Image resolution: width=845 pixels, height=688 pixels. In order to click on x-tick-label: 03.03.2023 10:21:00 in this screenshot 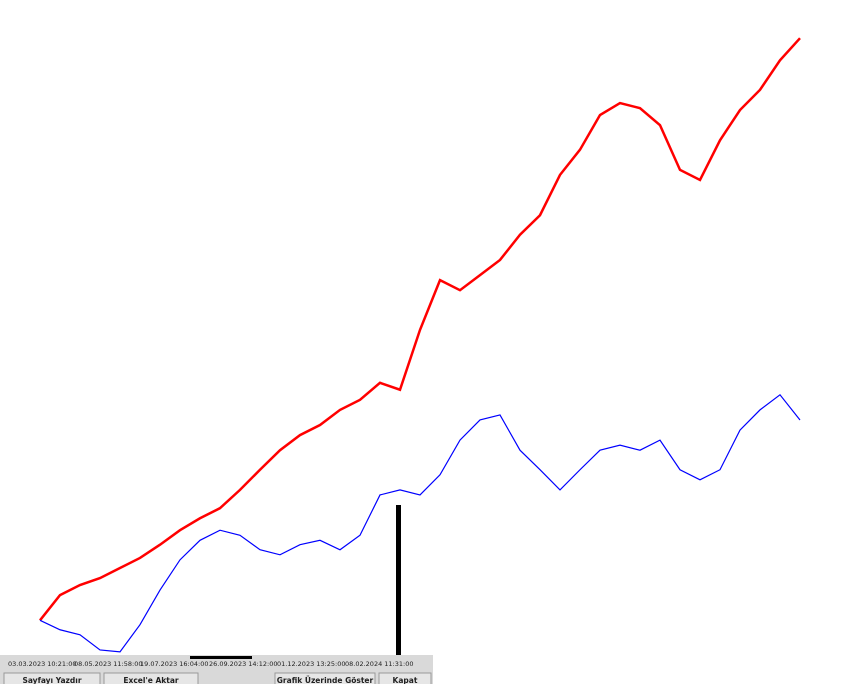, I will do `click(42, 664)`.